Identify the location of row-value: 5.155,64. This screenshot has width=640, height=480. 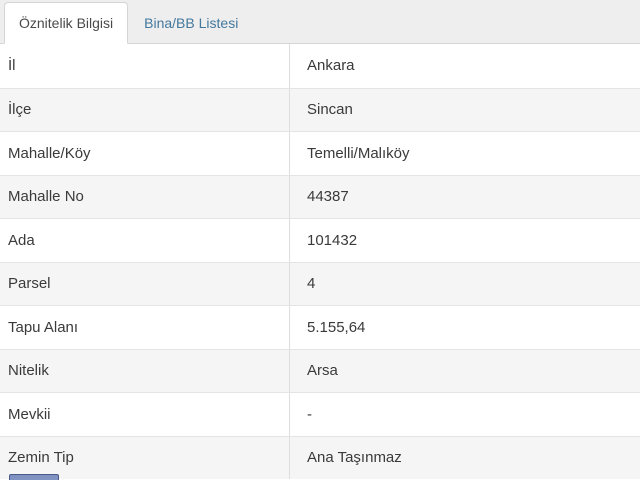
(336, 327).